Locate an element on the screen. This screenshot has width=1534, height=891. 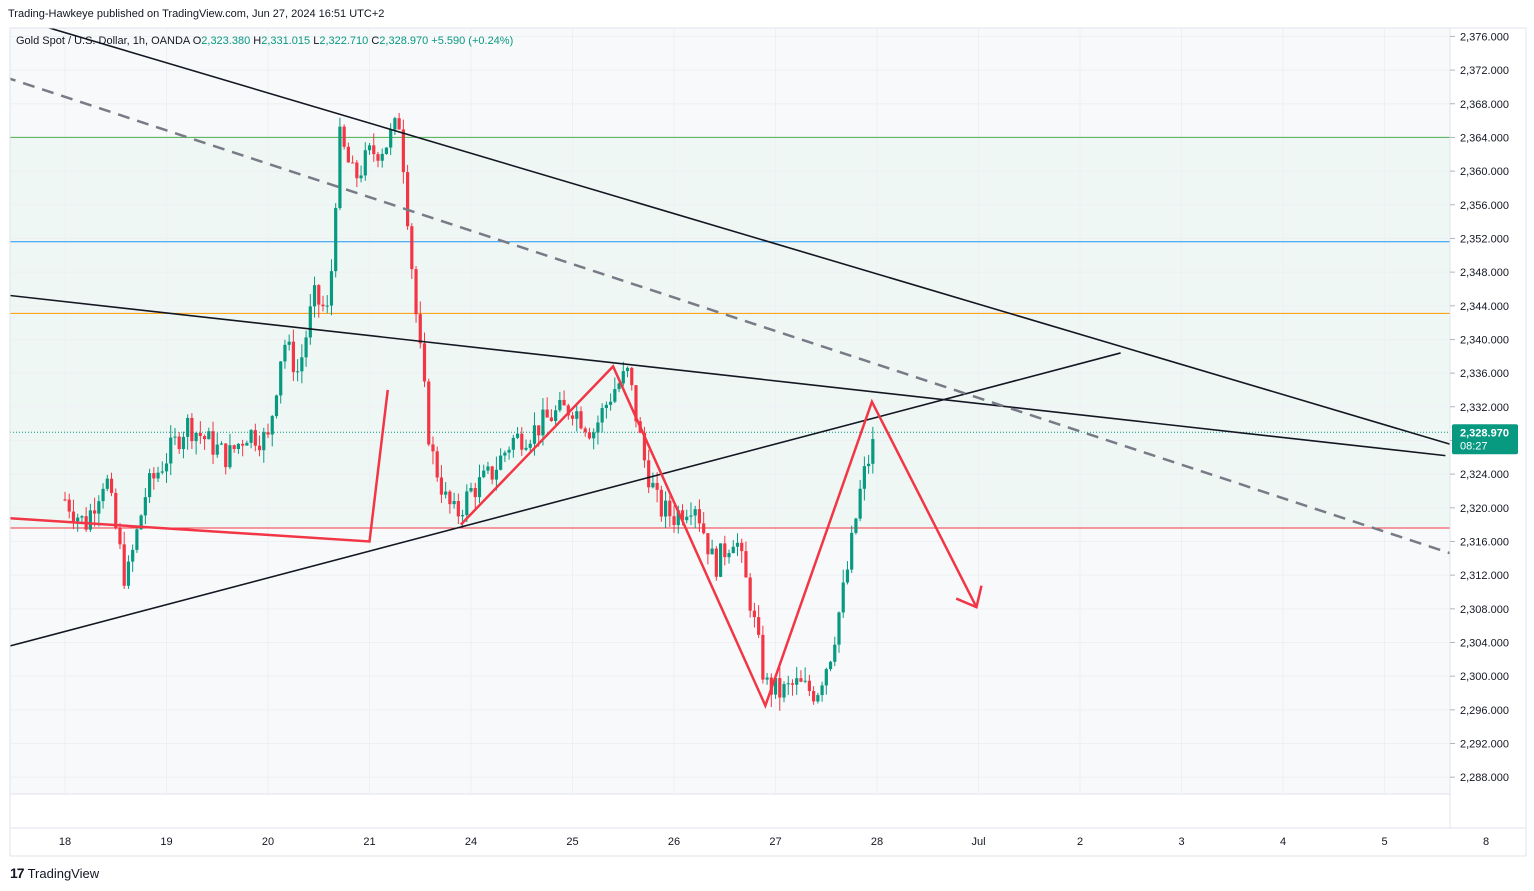
open-label: O is located at coordinates (197, 41).